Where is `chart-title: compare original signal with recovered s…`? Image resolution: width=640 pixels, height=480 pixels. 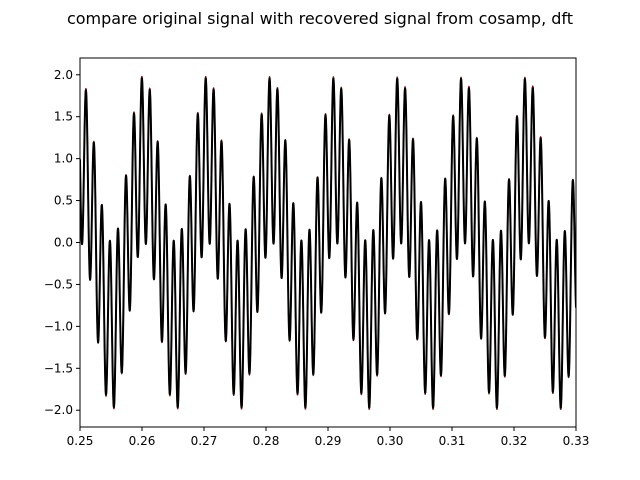
chart-title: compare original signal with recovered s… is located at coordinates (320, 18).